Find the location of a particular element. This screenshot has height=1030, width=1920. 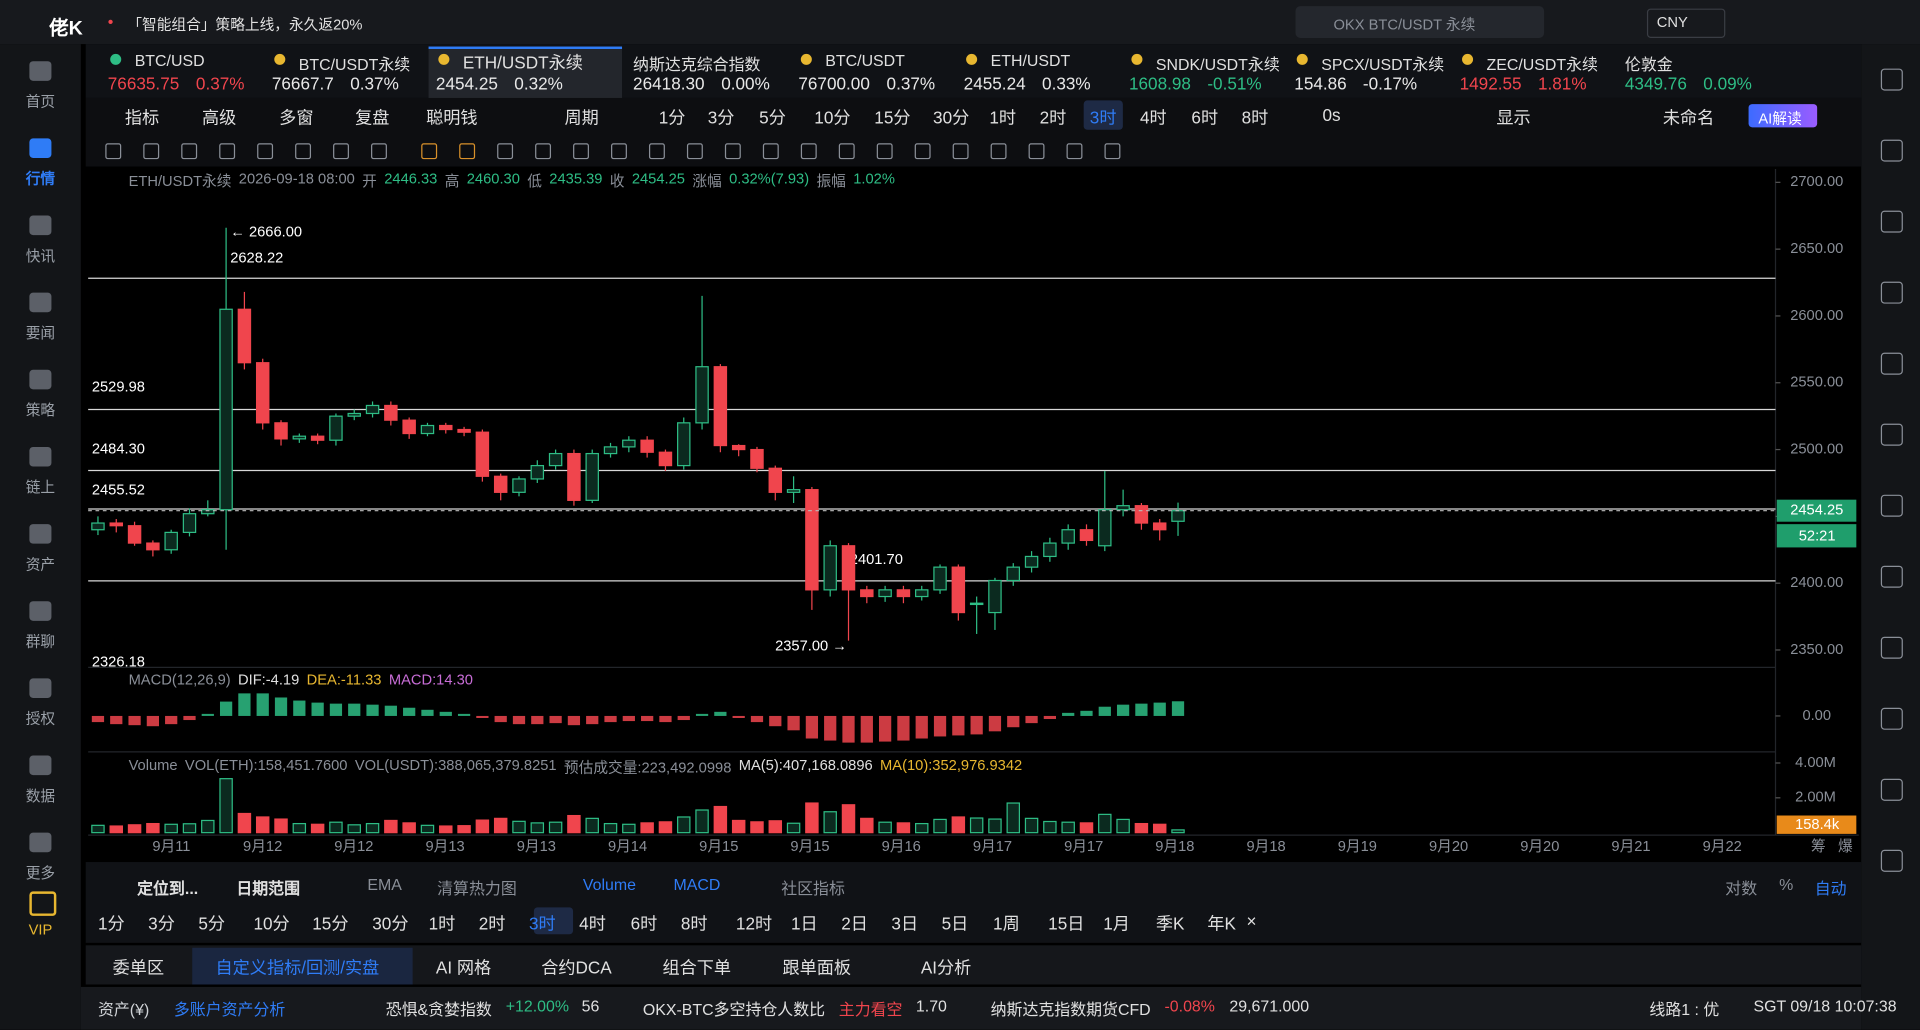

ticker-name: BTC/USD is located at coordinates (169, 60).